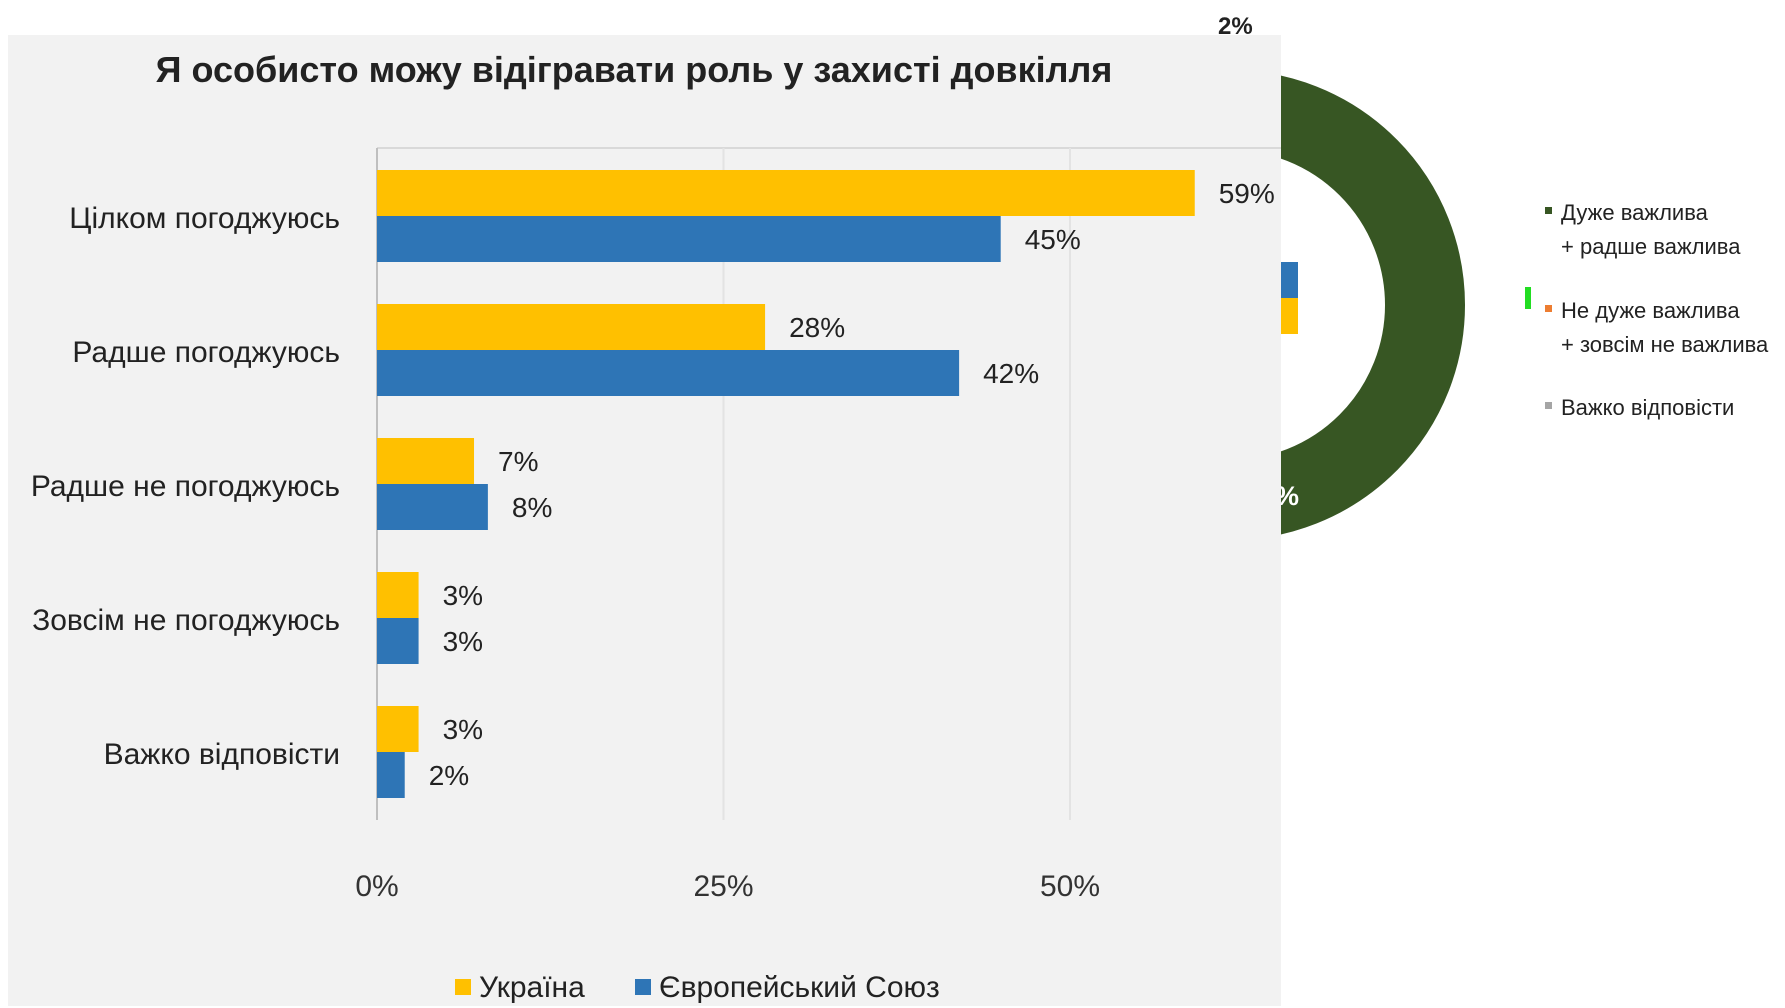 The height and width of the screenshot is (1008, 1785). What do you see at coordinates (1635, 212) in the screenshot?
I see `donut-legend-label: Дуже важлива` at bounding box center [1635, 212].